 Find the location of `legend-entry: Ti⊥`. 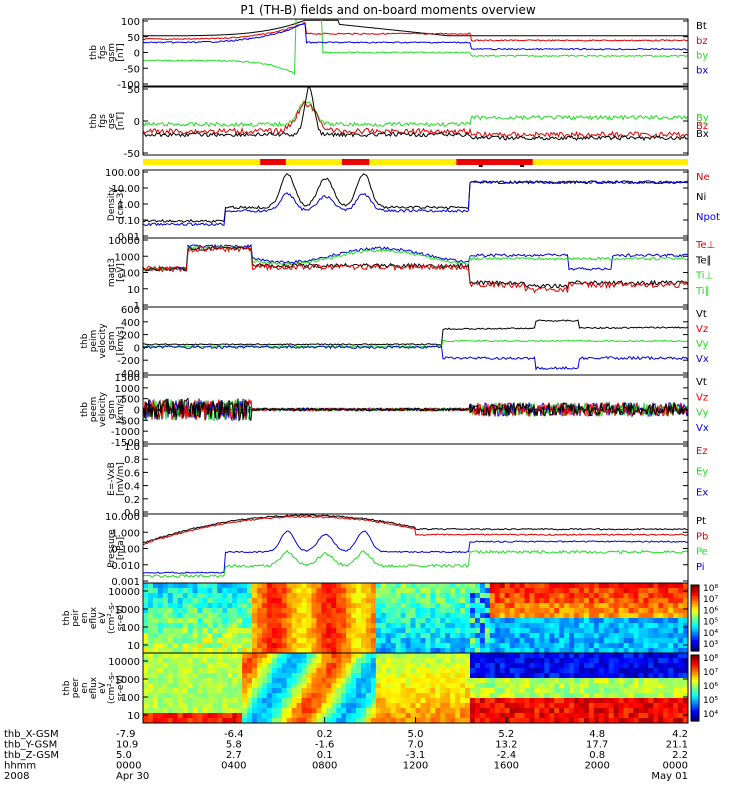

legend-entry: Ti⊥ is located at coordinates (704, 276).